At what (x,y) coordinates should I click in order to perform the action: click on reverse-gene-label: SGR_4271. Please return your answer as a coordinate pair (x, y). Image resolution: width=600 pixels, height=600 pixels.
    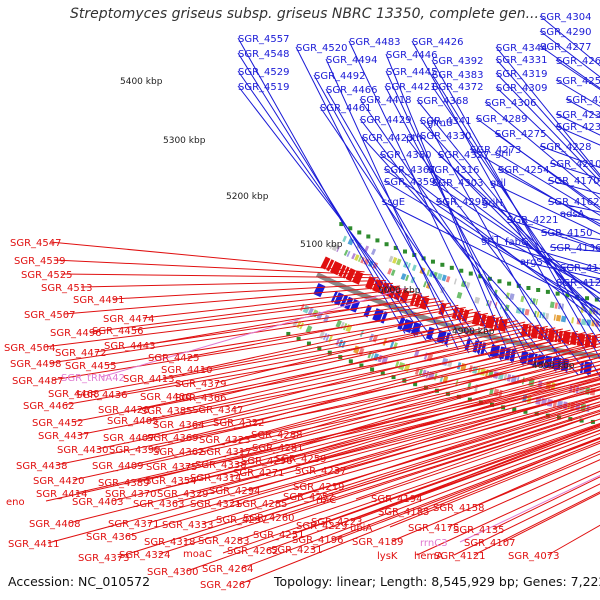
    Looking at the image, I should click on (259, 473).